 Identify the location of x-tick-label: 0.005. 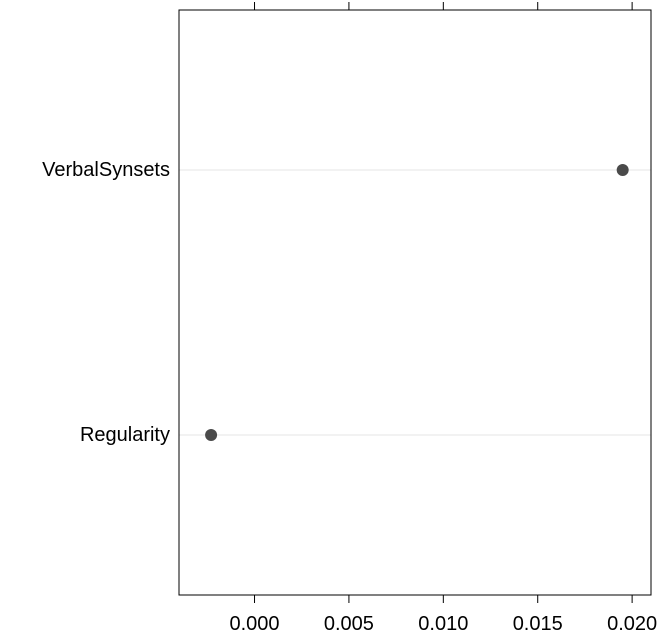
(349, 624).